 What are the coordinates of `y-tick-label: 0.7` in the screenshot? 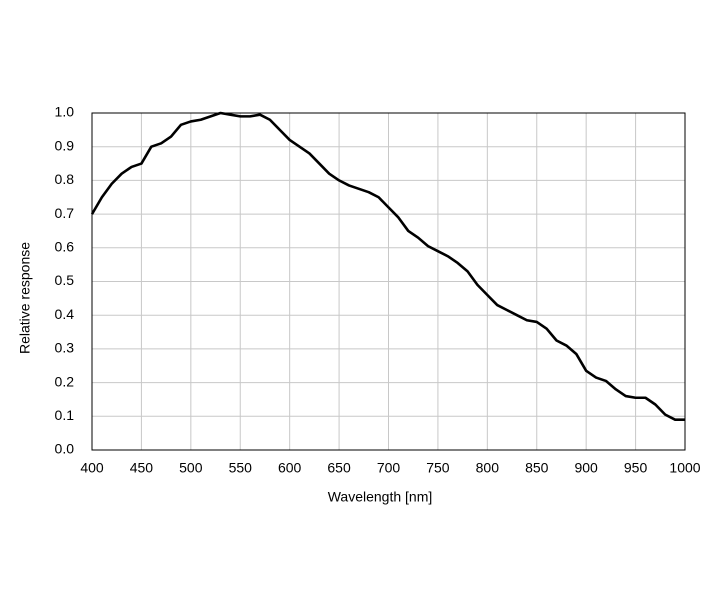 It's located at (65, 213).